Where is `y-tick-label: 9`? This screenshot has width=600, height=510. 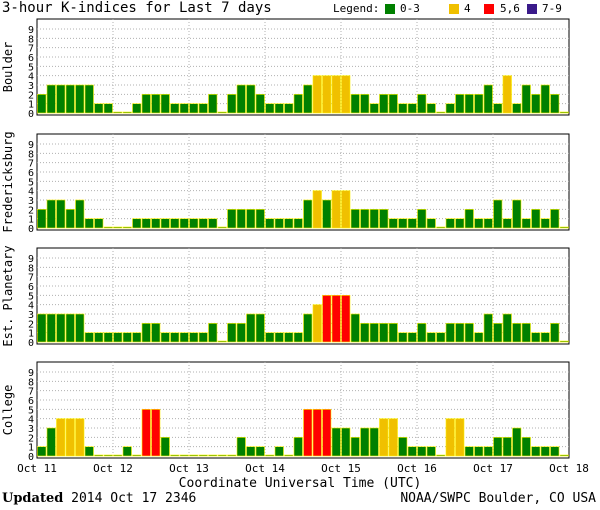
y-tick-label: 9 is located at coordinates (31, 30).